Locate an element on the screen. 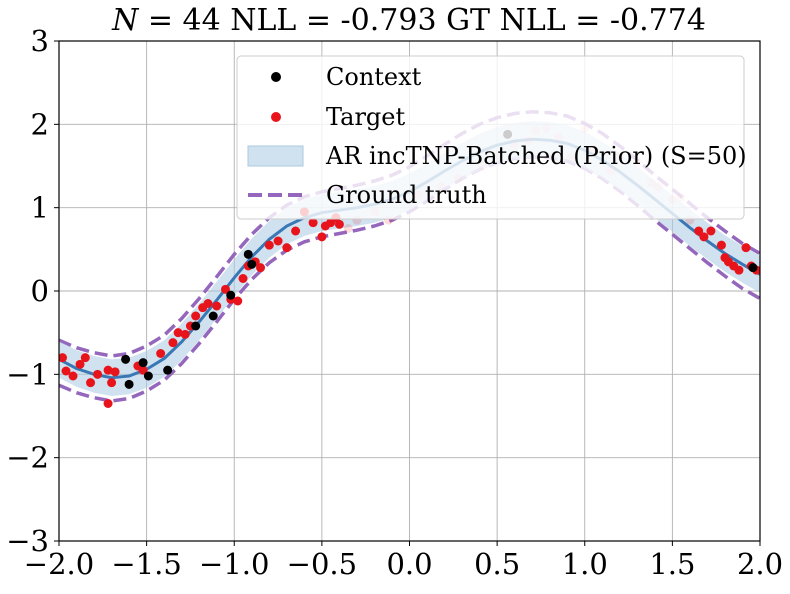  y-tick-label-5: 2 is located at coordinates (40, 124).